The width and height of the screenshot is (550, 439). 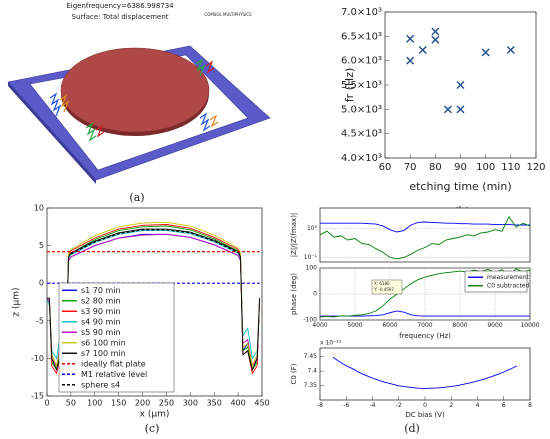 I want to click on x-tick-label: 60, so click(x=385, y=167).